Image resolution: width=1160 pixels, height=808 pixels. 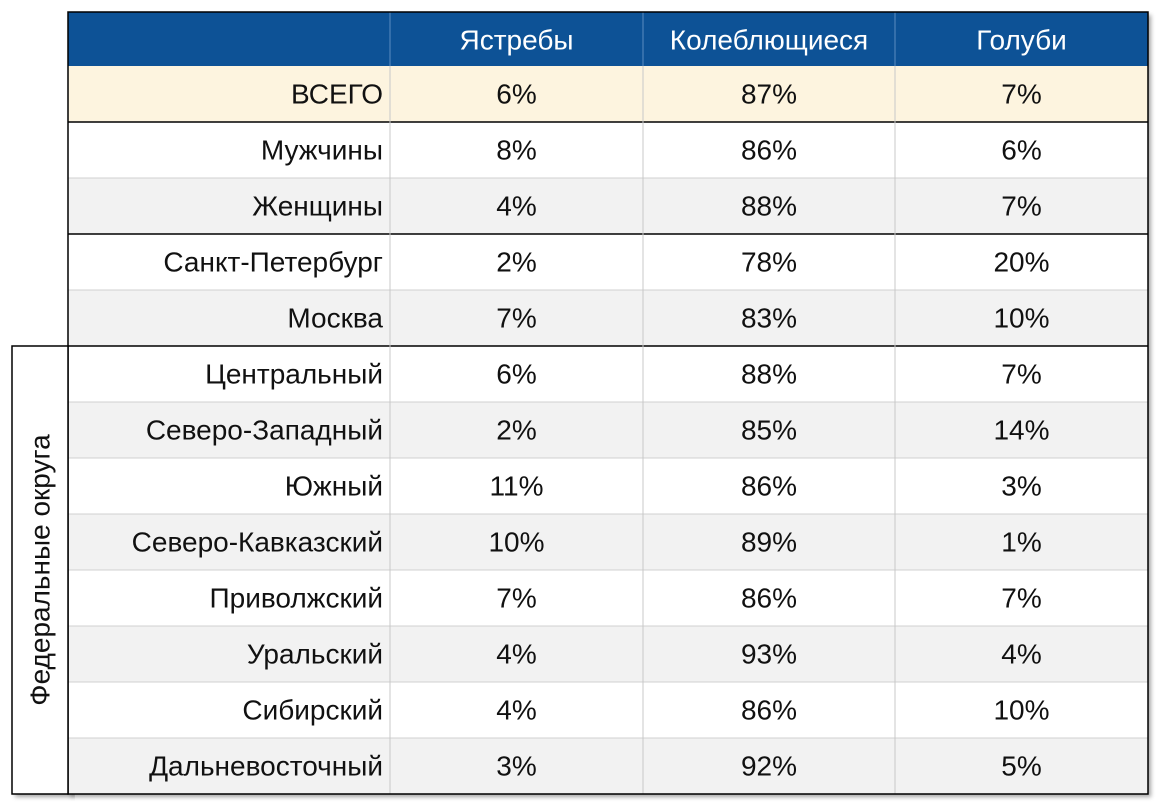 I want to click on row-label: Центральный, so click(x=294, y=374).